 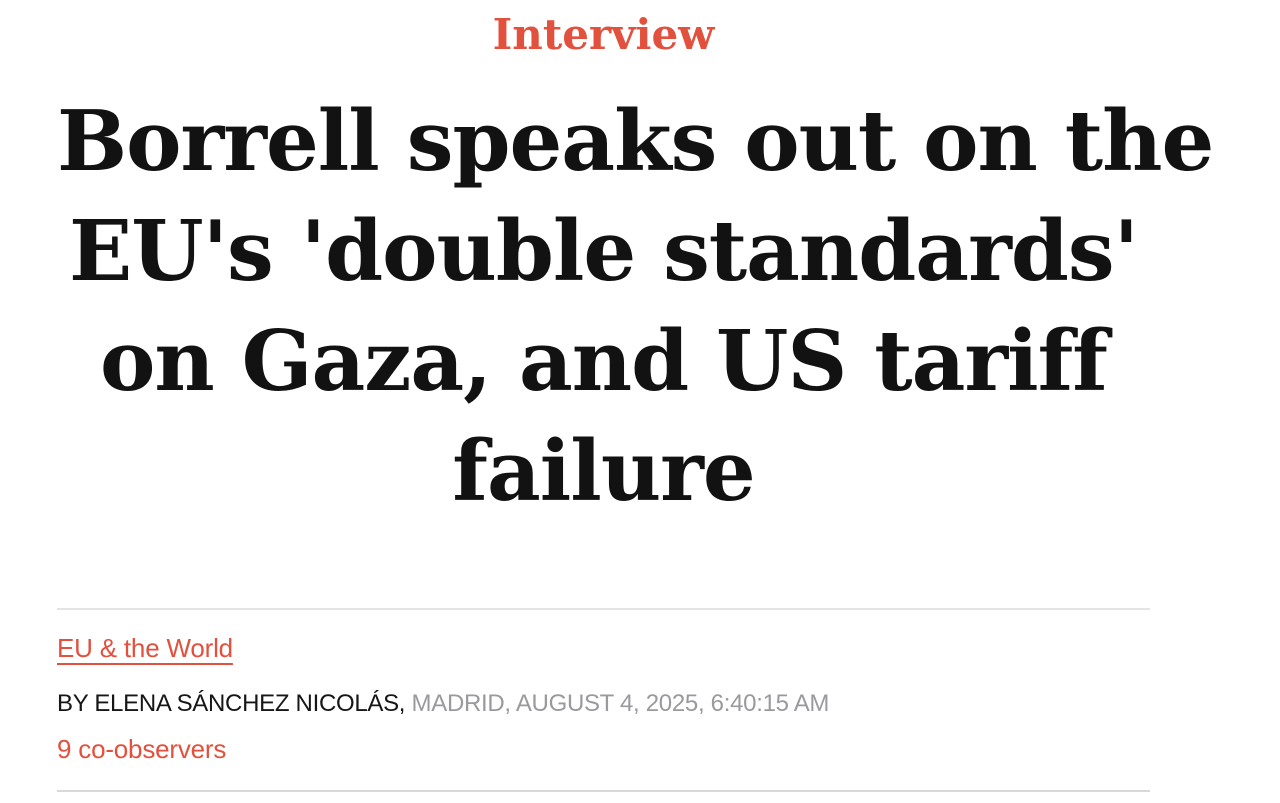 What do you see at coordinates (142, 749) in the screenshot?
I see `co-observers-link: 9 co-observers` at bounding box center [142, 749].